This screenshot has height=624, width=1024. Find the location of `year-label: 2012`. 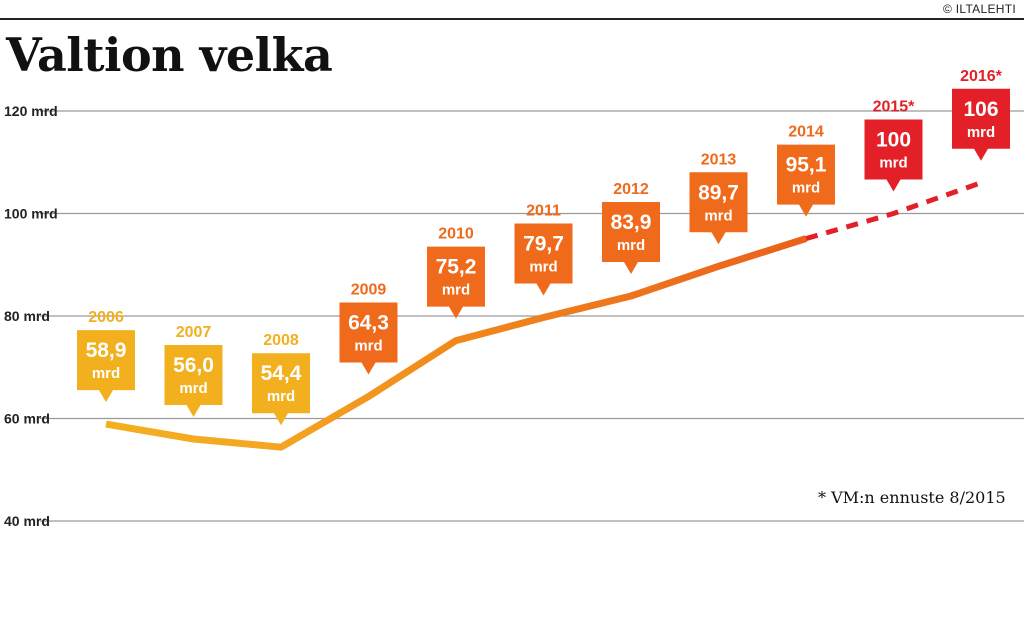

year-label: 2012 is located at coordinates (631, 189).